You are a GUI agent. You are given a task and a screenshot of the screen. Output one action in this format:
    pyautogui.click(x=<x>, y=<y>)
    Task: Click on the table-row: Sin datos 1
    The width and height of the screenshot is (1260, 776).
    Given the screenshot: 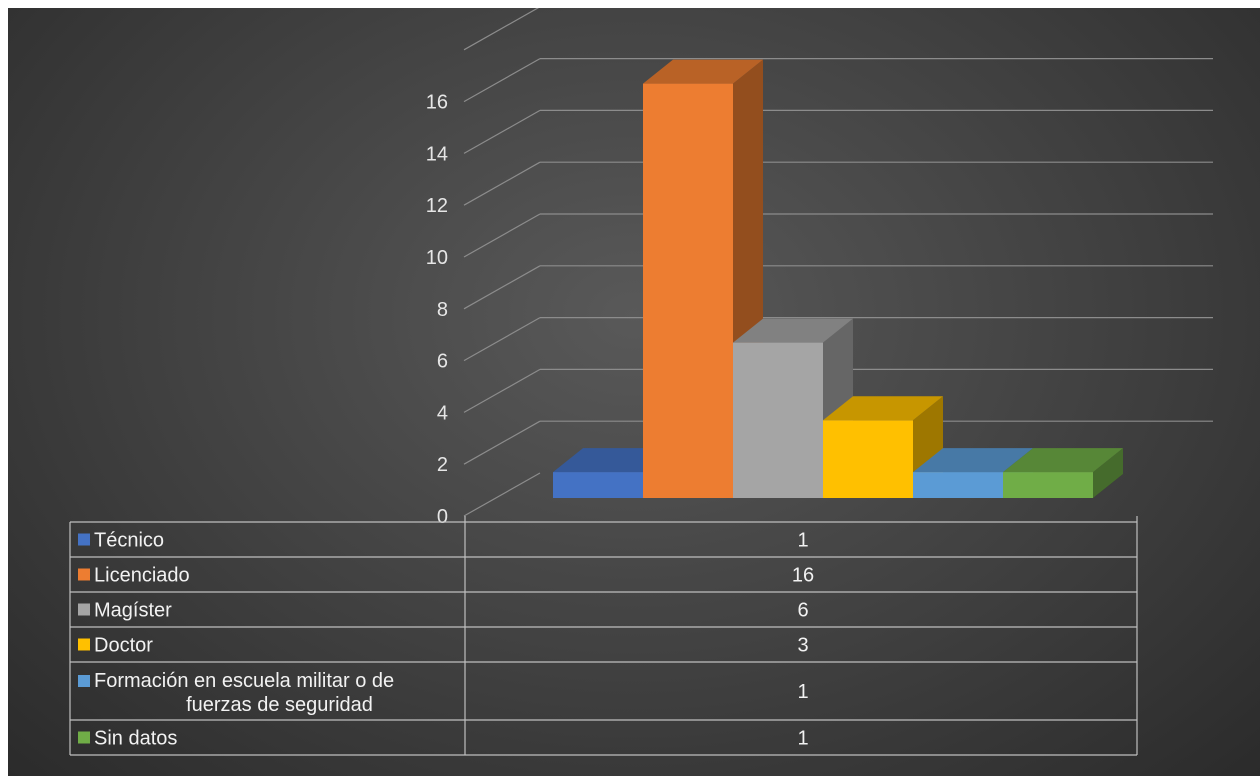 What is the action you would take?
    pyautogui.click(x=603, y=742)
    